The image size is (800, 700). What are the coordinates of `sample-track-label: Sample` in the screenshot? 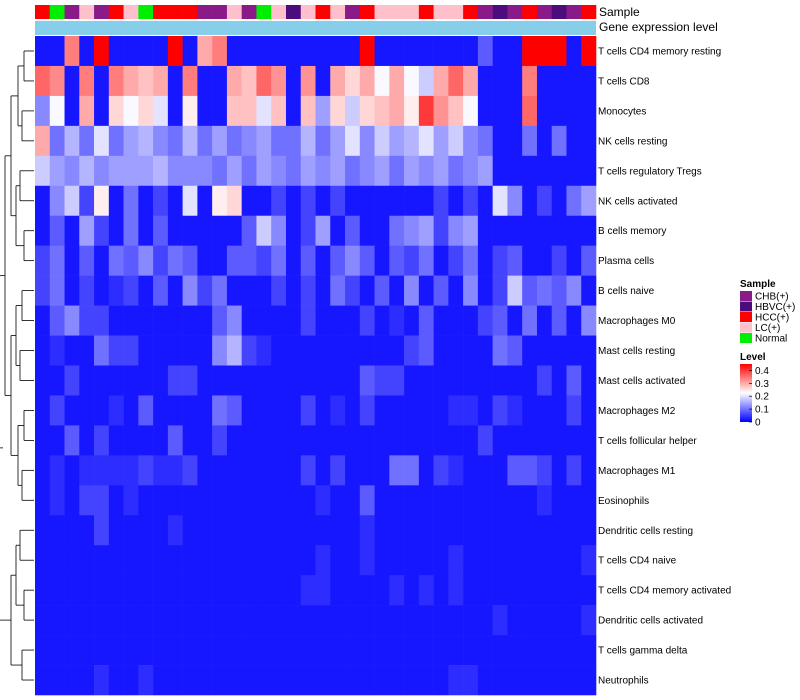 It's located at (619, 12).